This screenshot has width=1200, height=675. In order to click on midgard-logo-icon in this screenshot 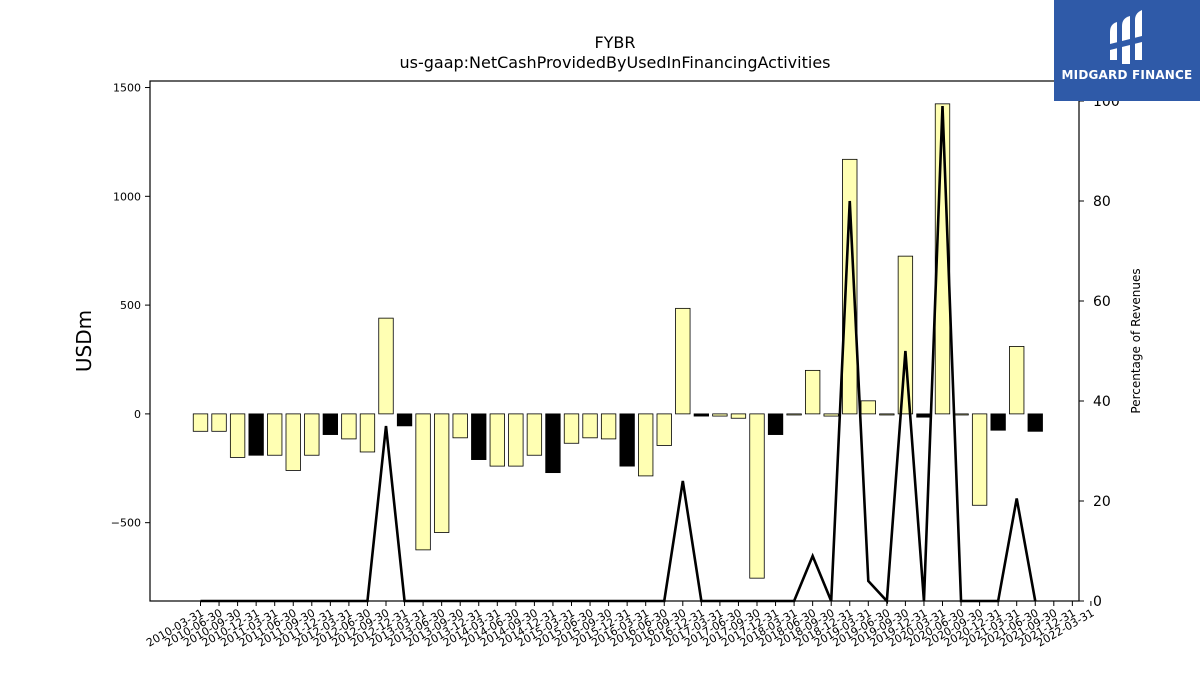, I will do `click(1126, 37)`.